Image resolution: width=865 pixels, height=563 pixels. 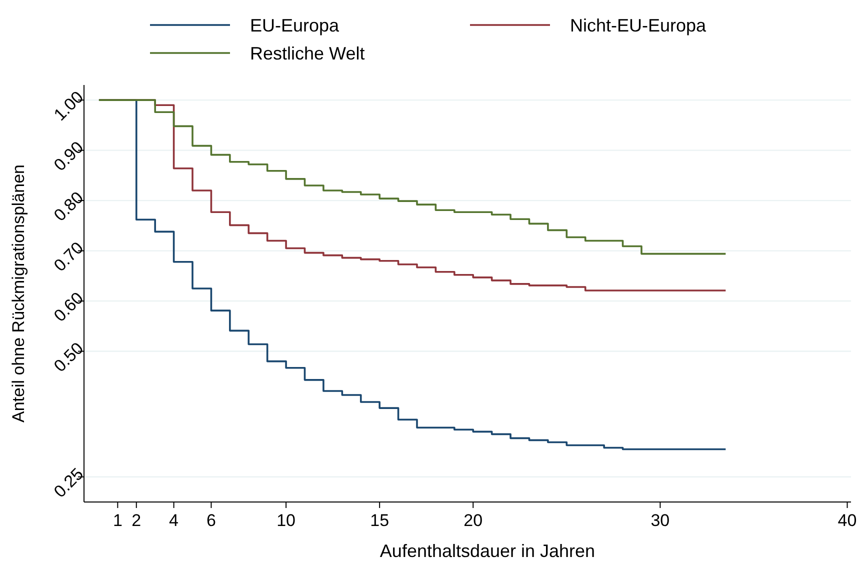 What do you see at coordinates (117, 520) in the screenshot?
I see `x-tick-label: 1` at bounding box center [117, 520].